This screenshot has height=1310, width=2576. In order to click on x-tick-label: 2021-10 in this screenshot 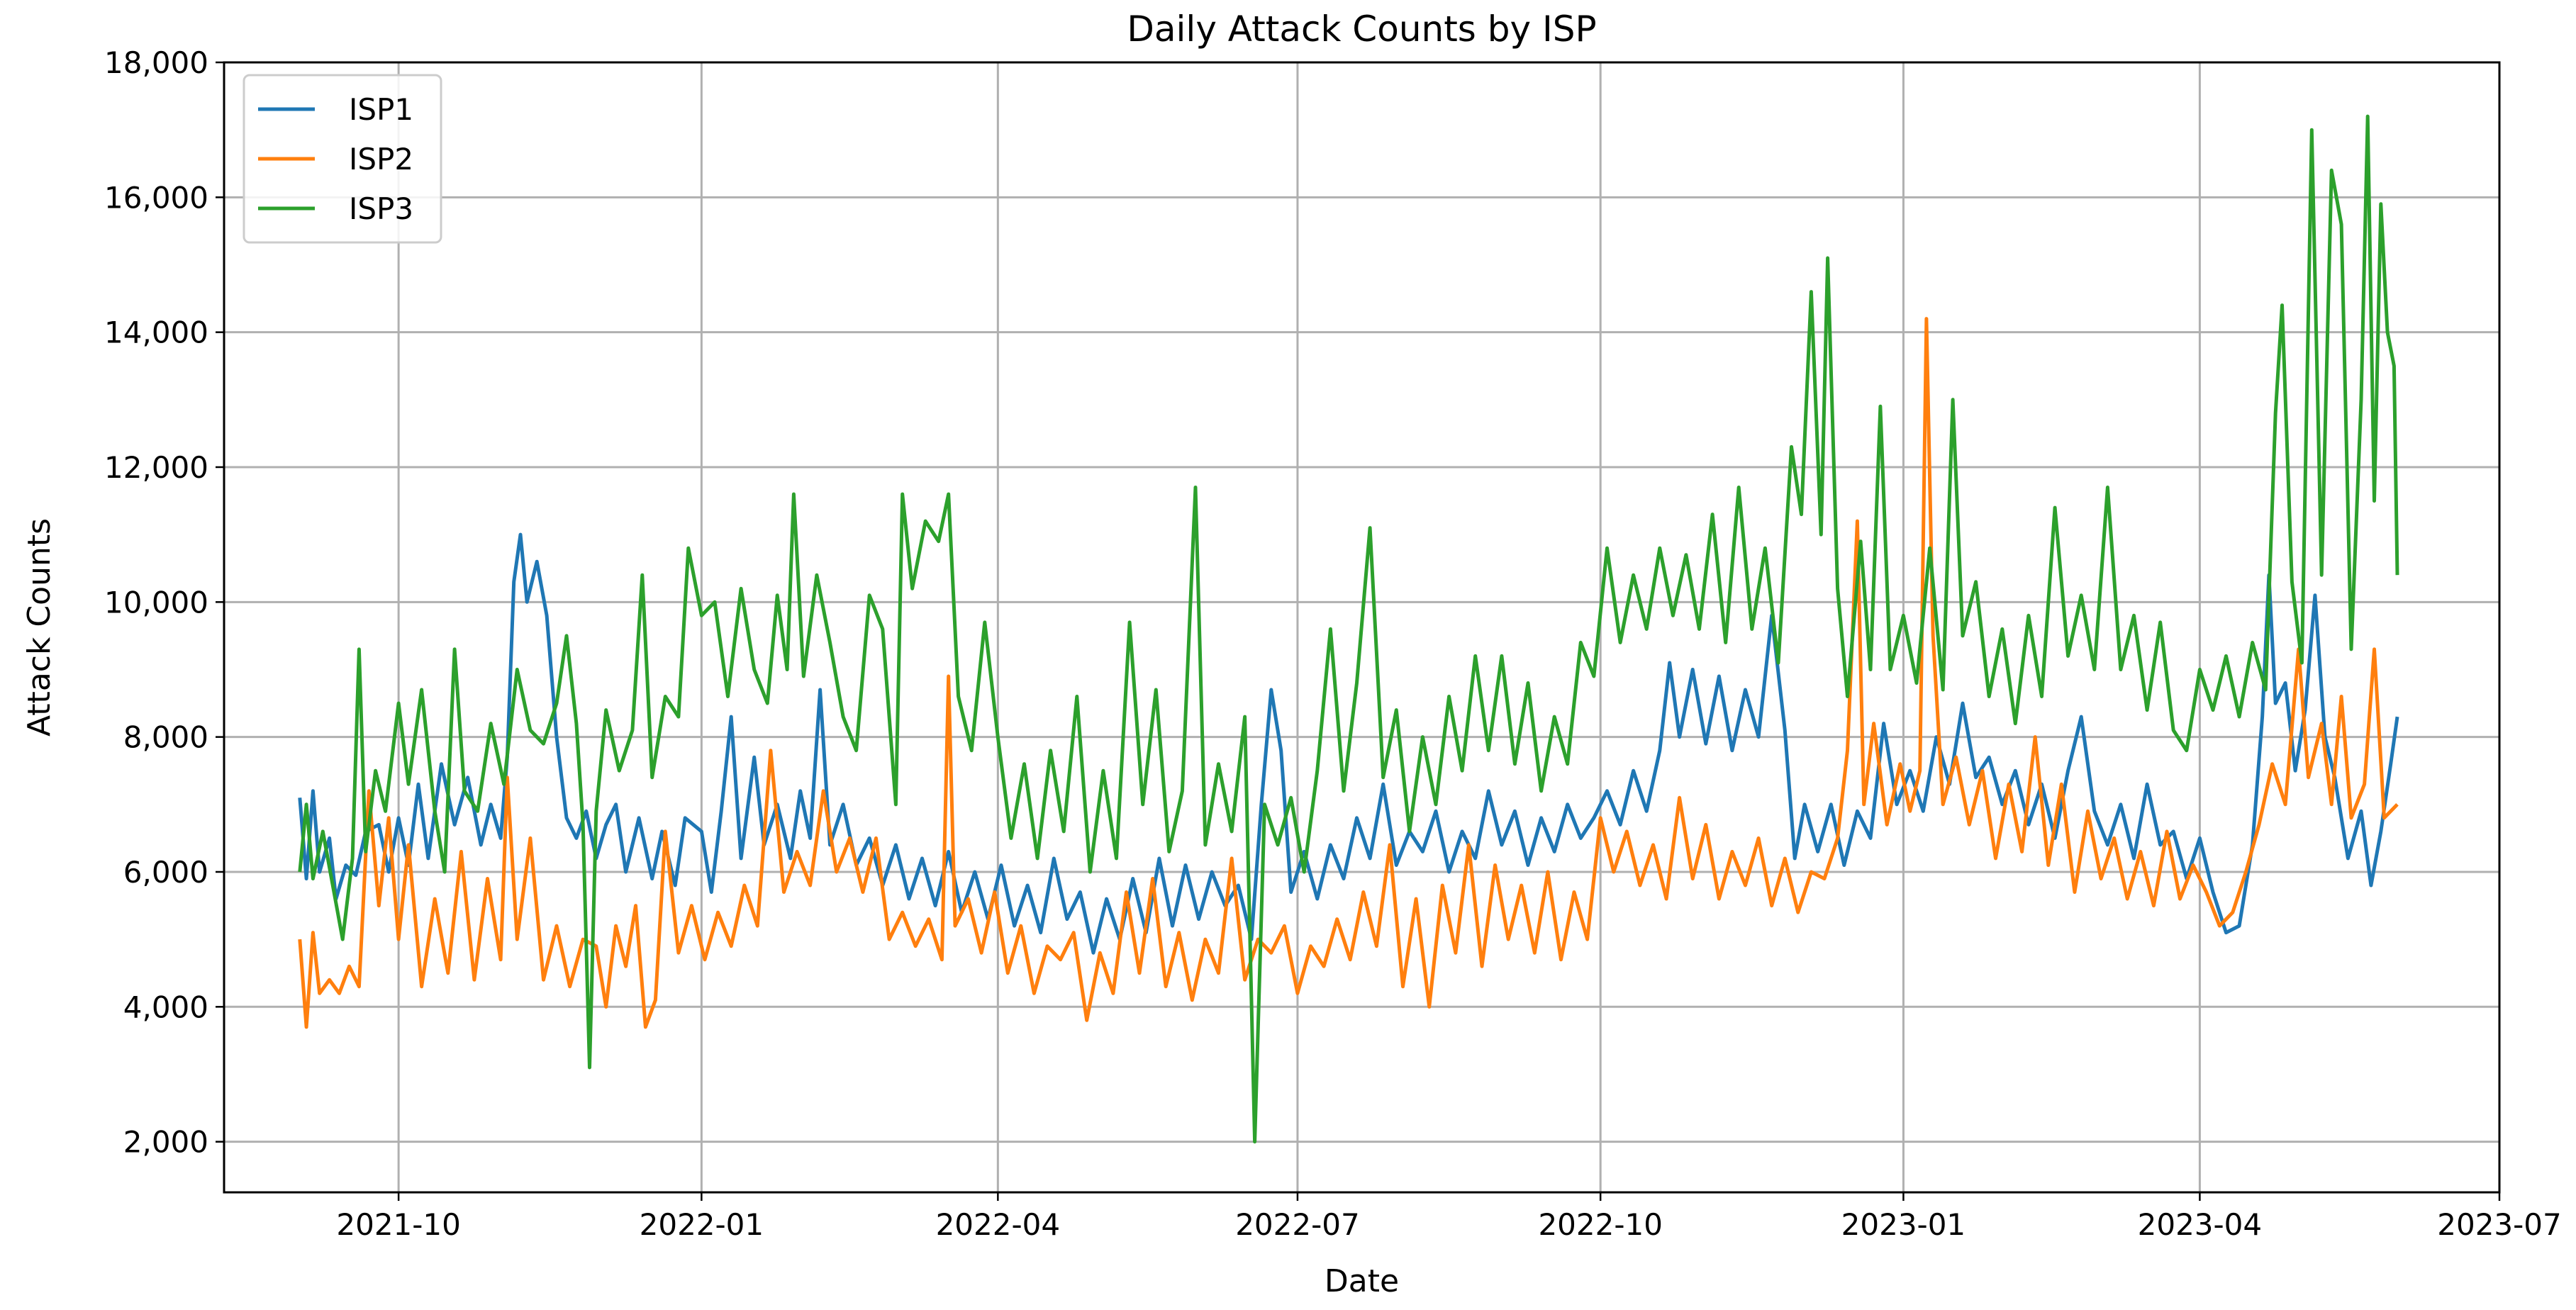, I will do `click(398, 1224)`.